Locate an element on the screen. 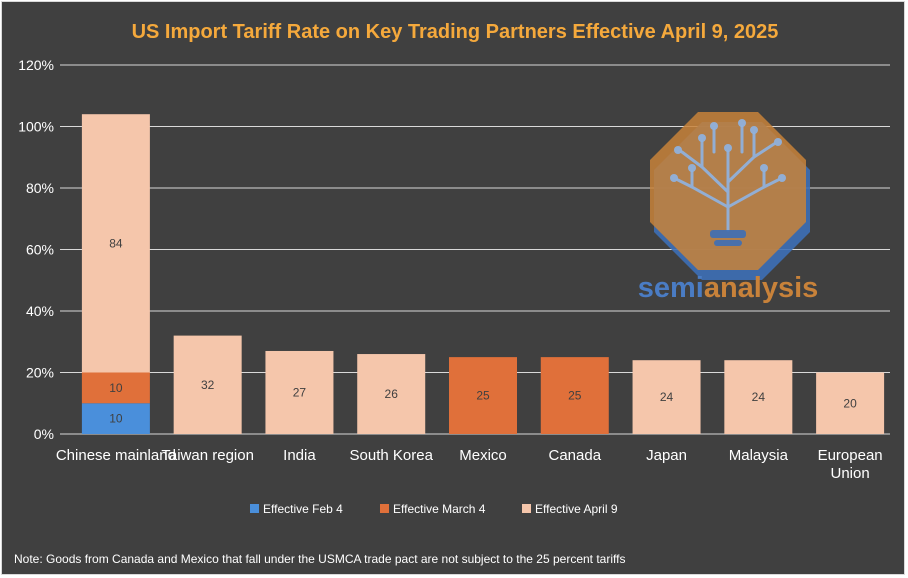  y-tick-label: 100% is located at coordinates (36, 127).